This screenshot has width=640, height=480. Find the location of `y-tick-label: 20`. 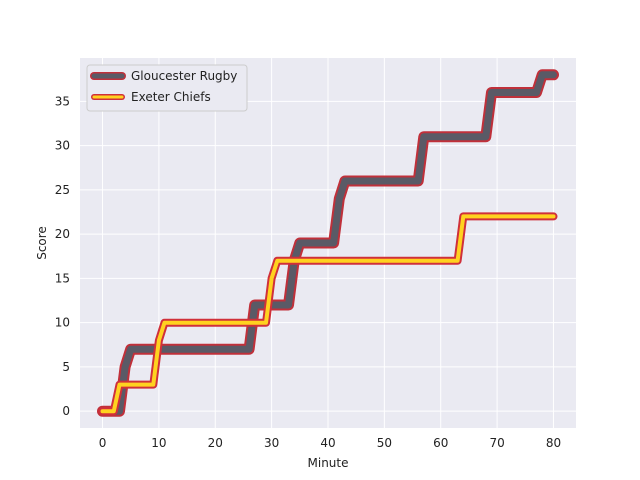

y-tick-label: 20 is located at coordinates (62, 234).